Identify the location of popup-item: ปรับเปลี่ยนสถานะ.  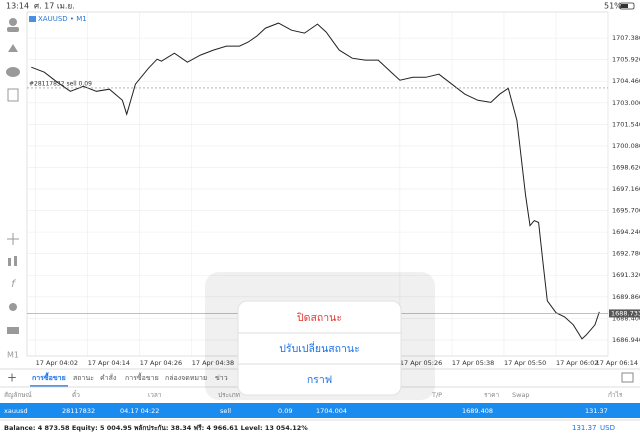
(319, 348).